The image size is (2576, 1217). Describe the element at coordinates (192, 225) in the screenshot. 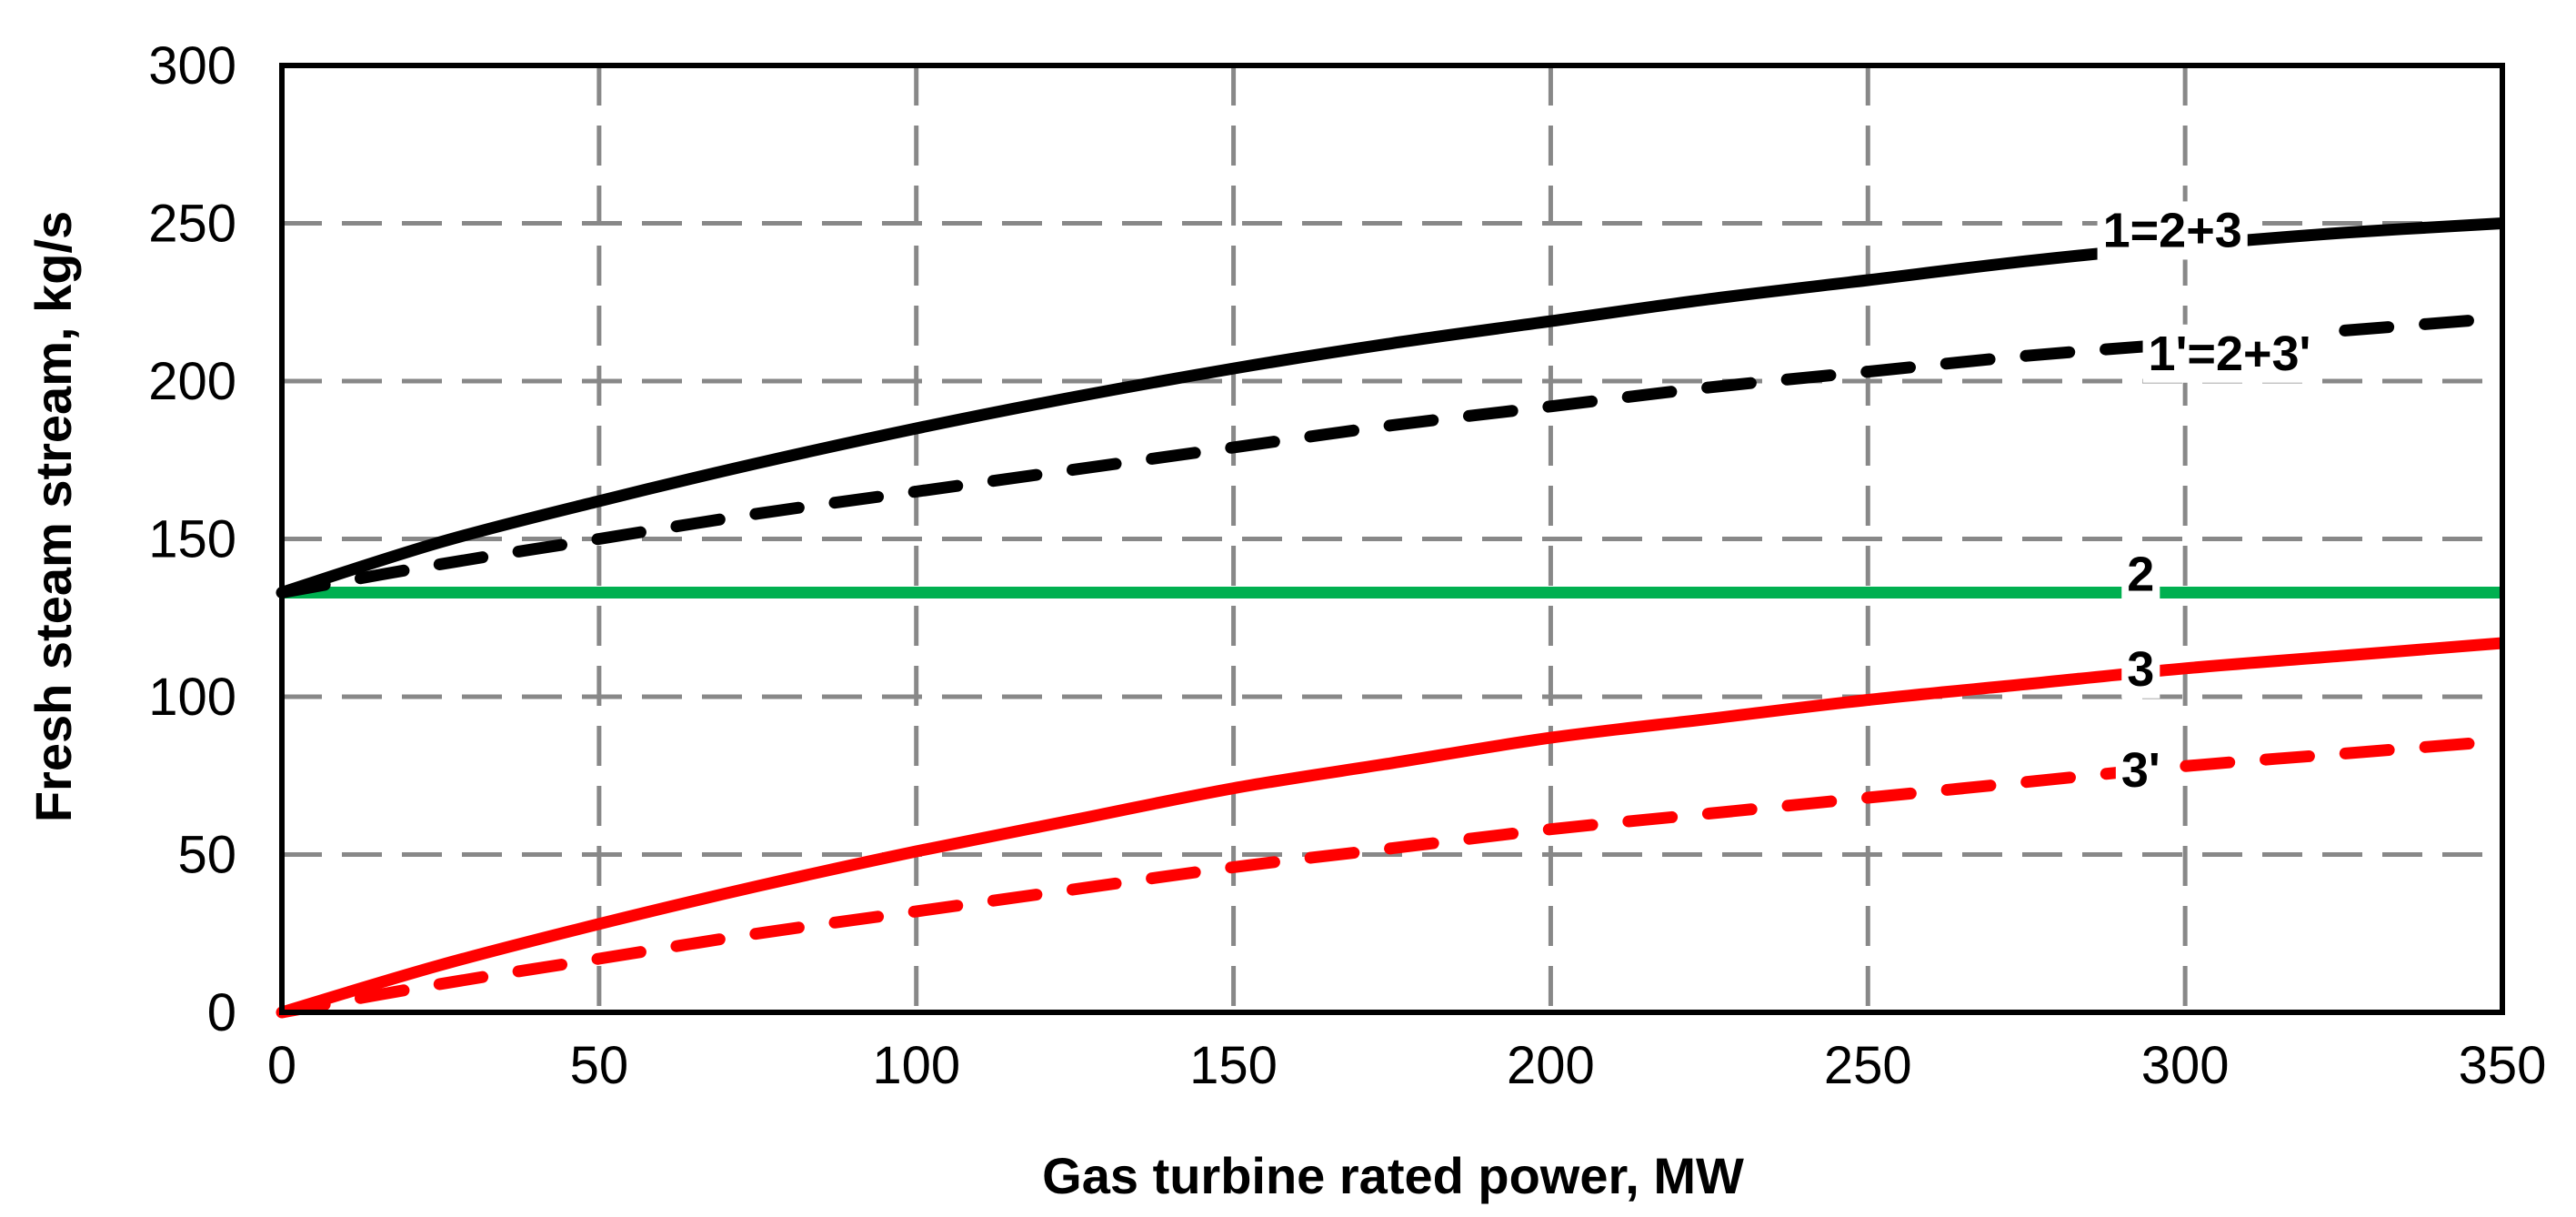

I see `y-tick-label: 250` at that location.